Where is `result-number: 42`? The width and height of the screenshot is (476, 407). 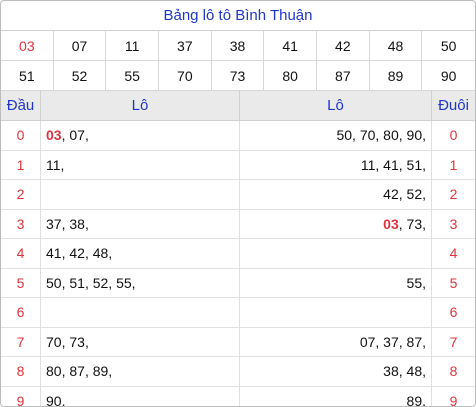
result-number: 42 is located at coordinates (343, 46).